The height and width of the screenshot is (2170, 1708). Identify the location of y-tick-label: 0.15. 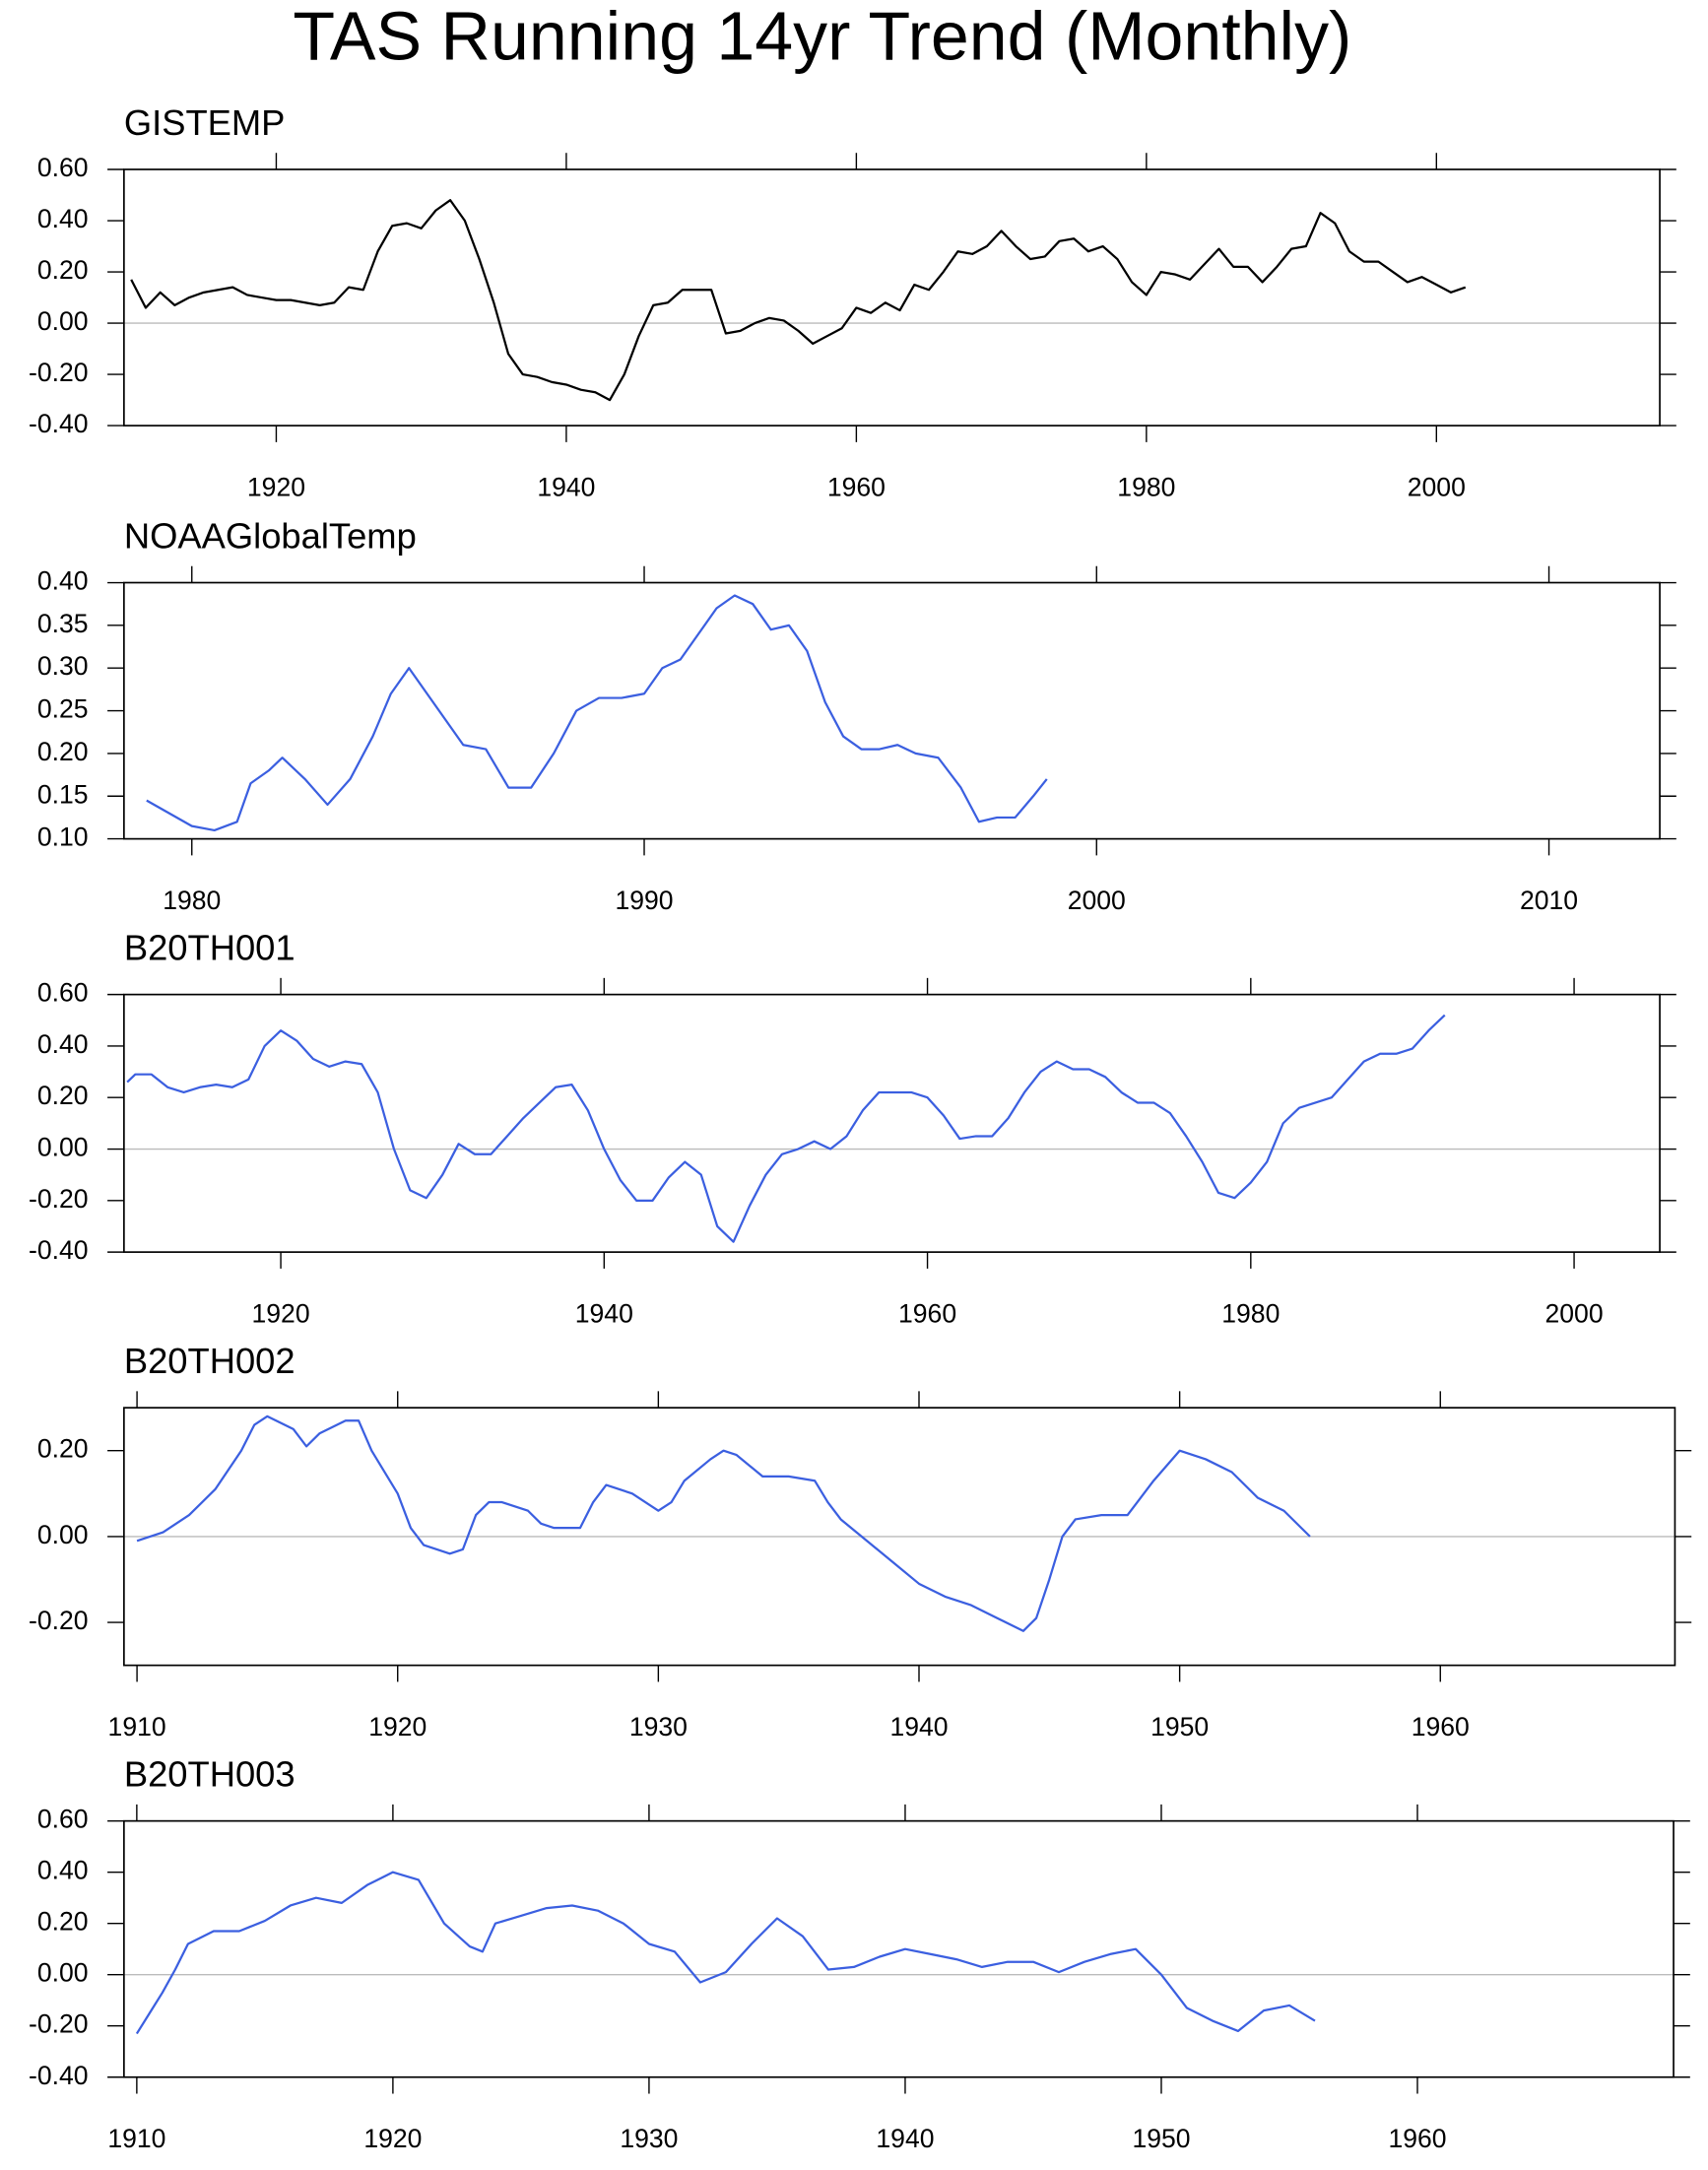
(63, 794).